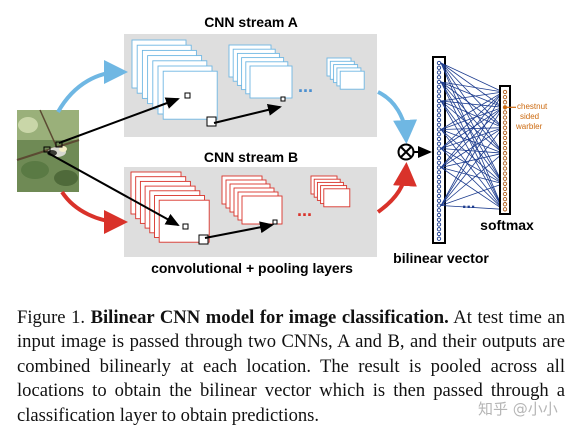  What do you see at coordinates (441, 258) in the screenshot?
I see `bilinear-vector-label: bilinear vector` at bounding box center [441, 258].